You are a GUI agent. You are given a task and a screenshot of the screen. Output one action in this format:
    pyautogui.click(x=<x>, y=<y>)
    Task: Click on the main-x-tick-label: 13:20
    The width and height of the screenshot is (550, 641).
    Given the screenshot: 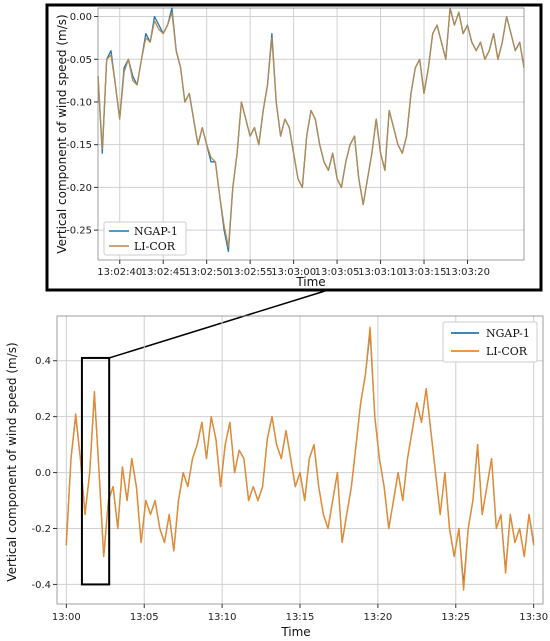 What is the action you would take?
    pyautogui.click(x=377, y=617)
    